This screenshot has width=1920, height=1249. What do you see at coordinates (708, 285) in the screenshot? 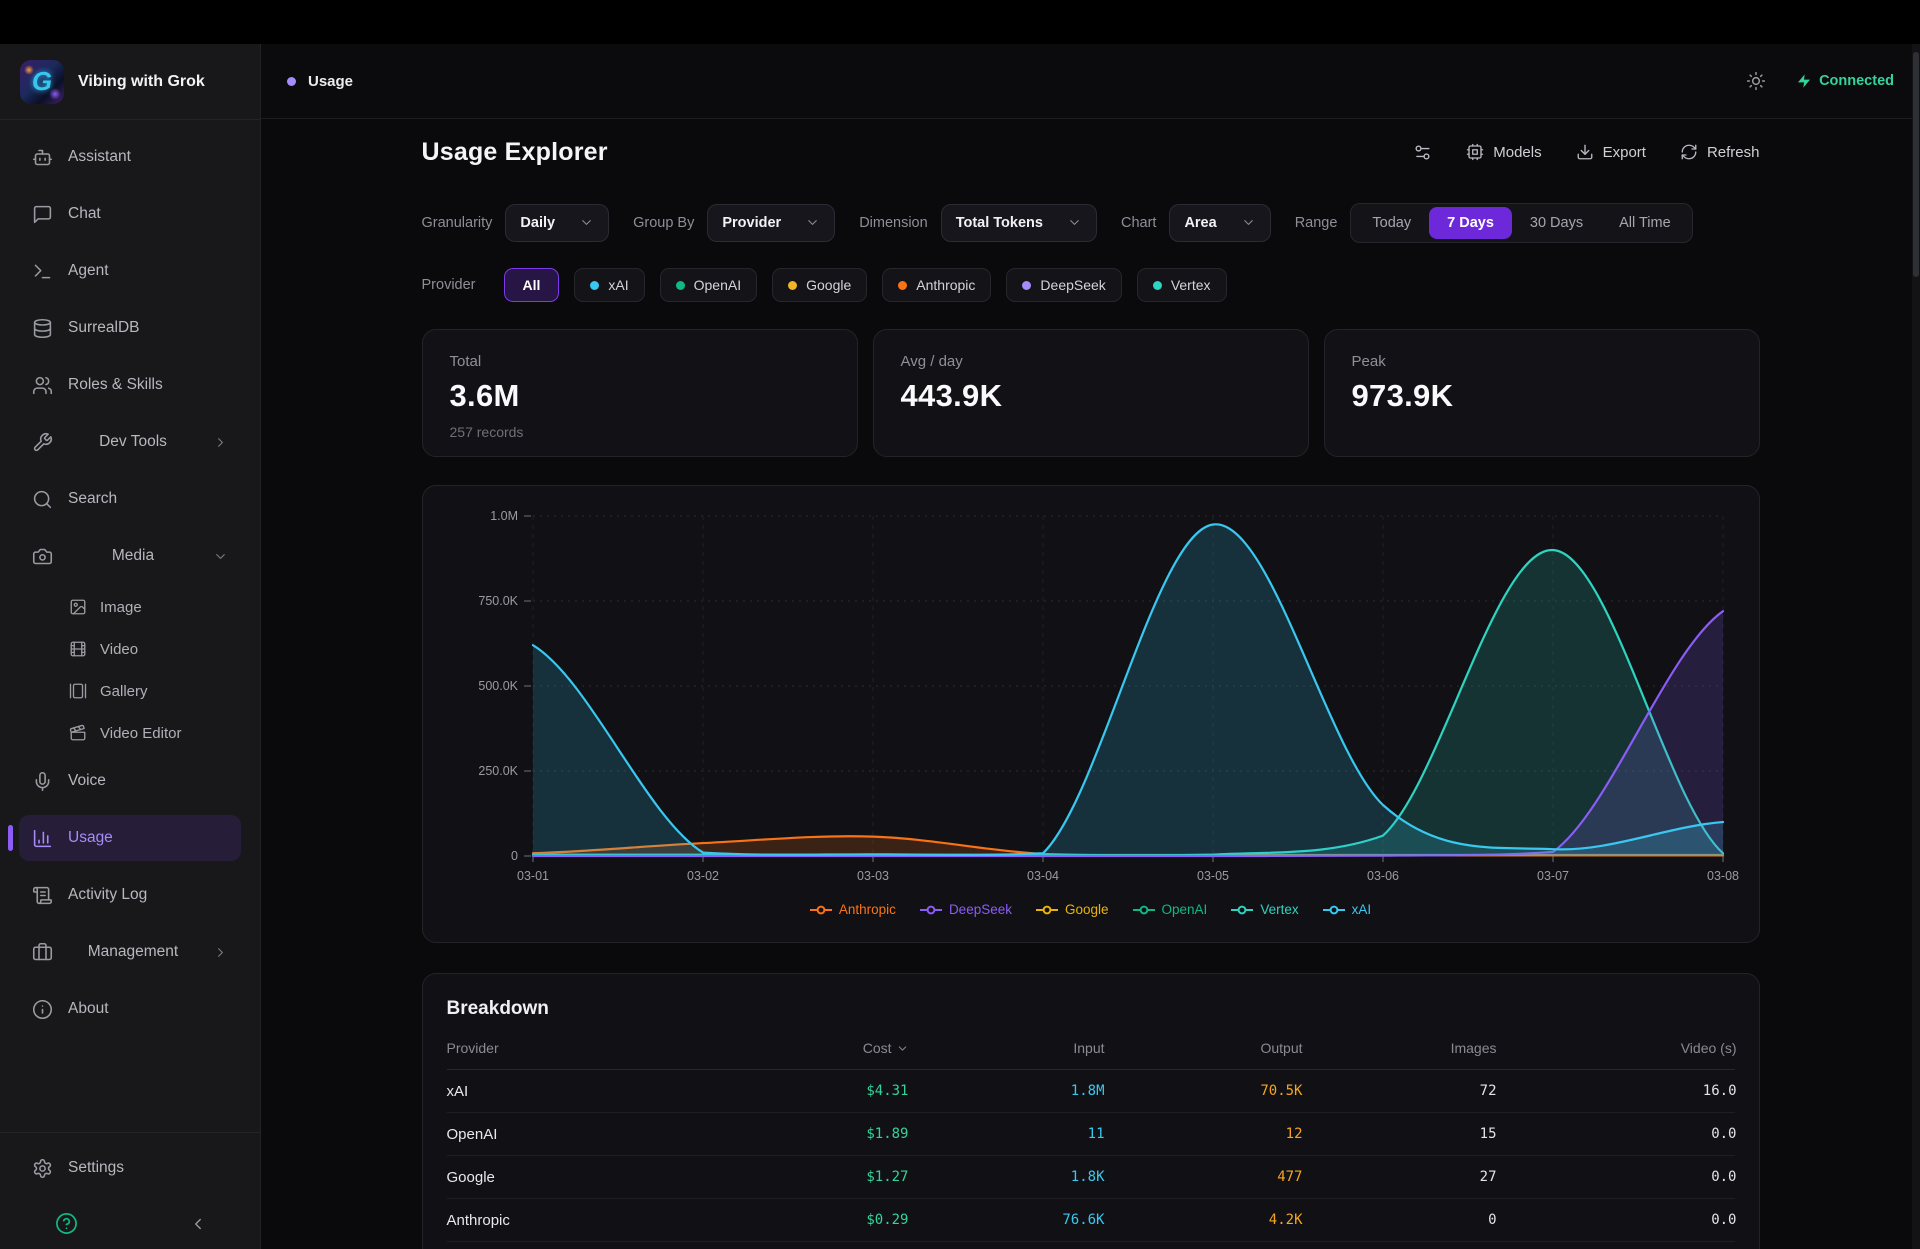
I see `provider-pill-openai: OpenAI` at bounding box center [708, 285].